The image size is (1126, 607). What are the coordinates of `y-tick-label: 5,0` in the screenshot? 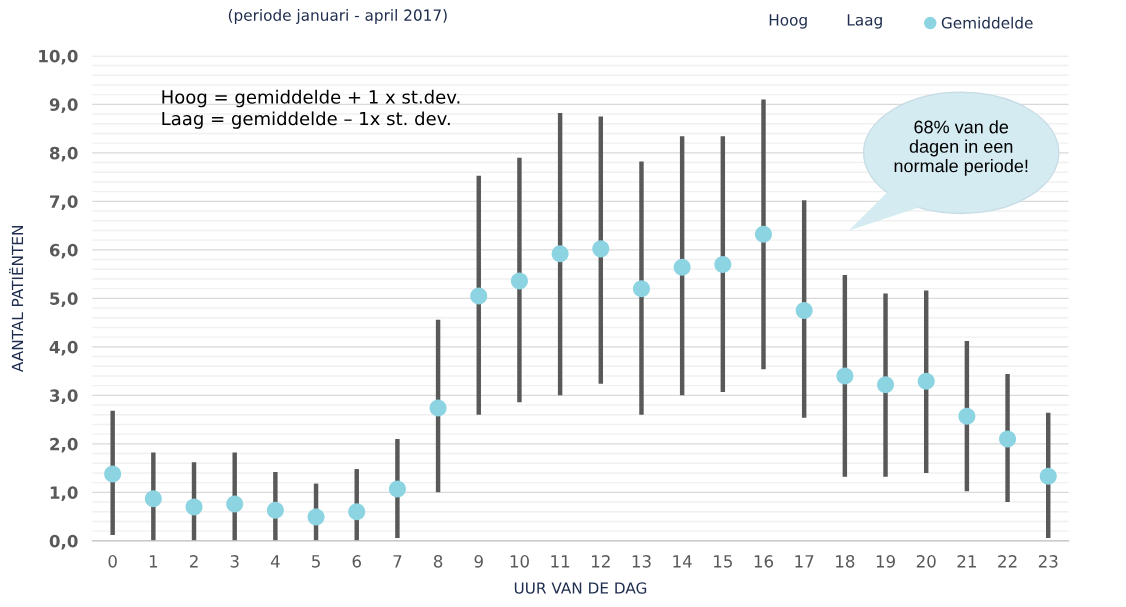 It's located at (64, 300).